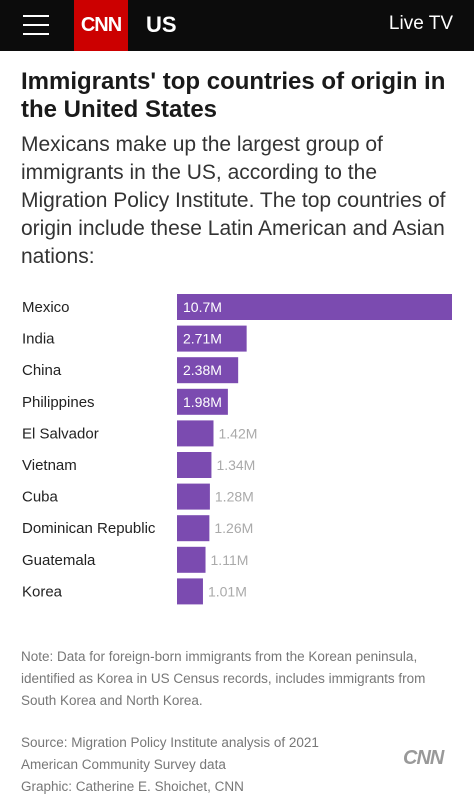  What do you see at coordinates (202, 370) in the screenshot?
I see `value-label: 2.38M` at bounding box center [202, 370].